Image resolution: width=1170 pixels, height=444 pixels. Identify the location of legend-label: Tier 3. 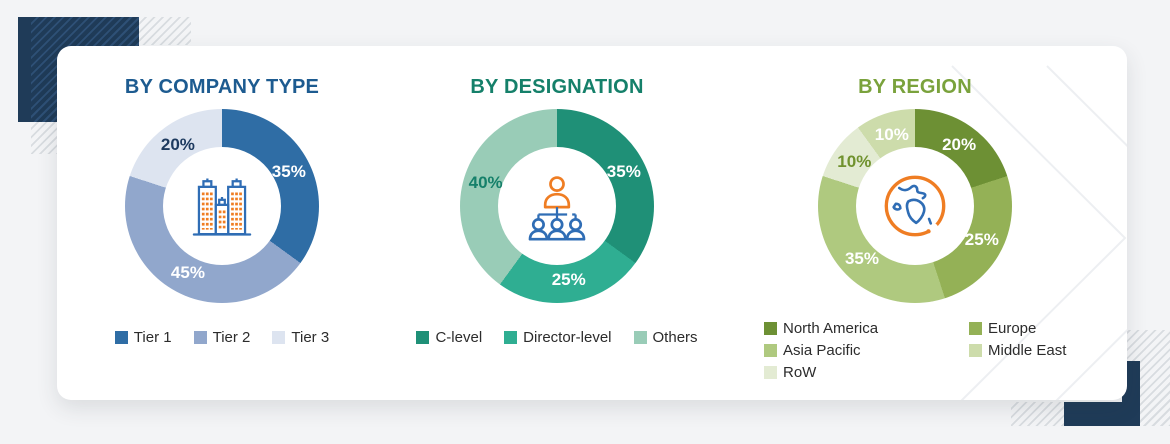
(310, 337).